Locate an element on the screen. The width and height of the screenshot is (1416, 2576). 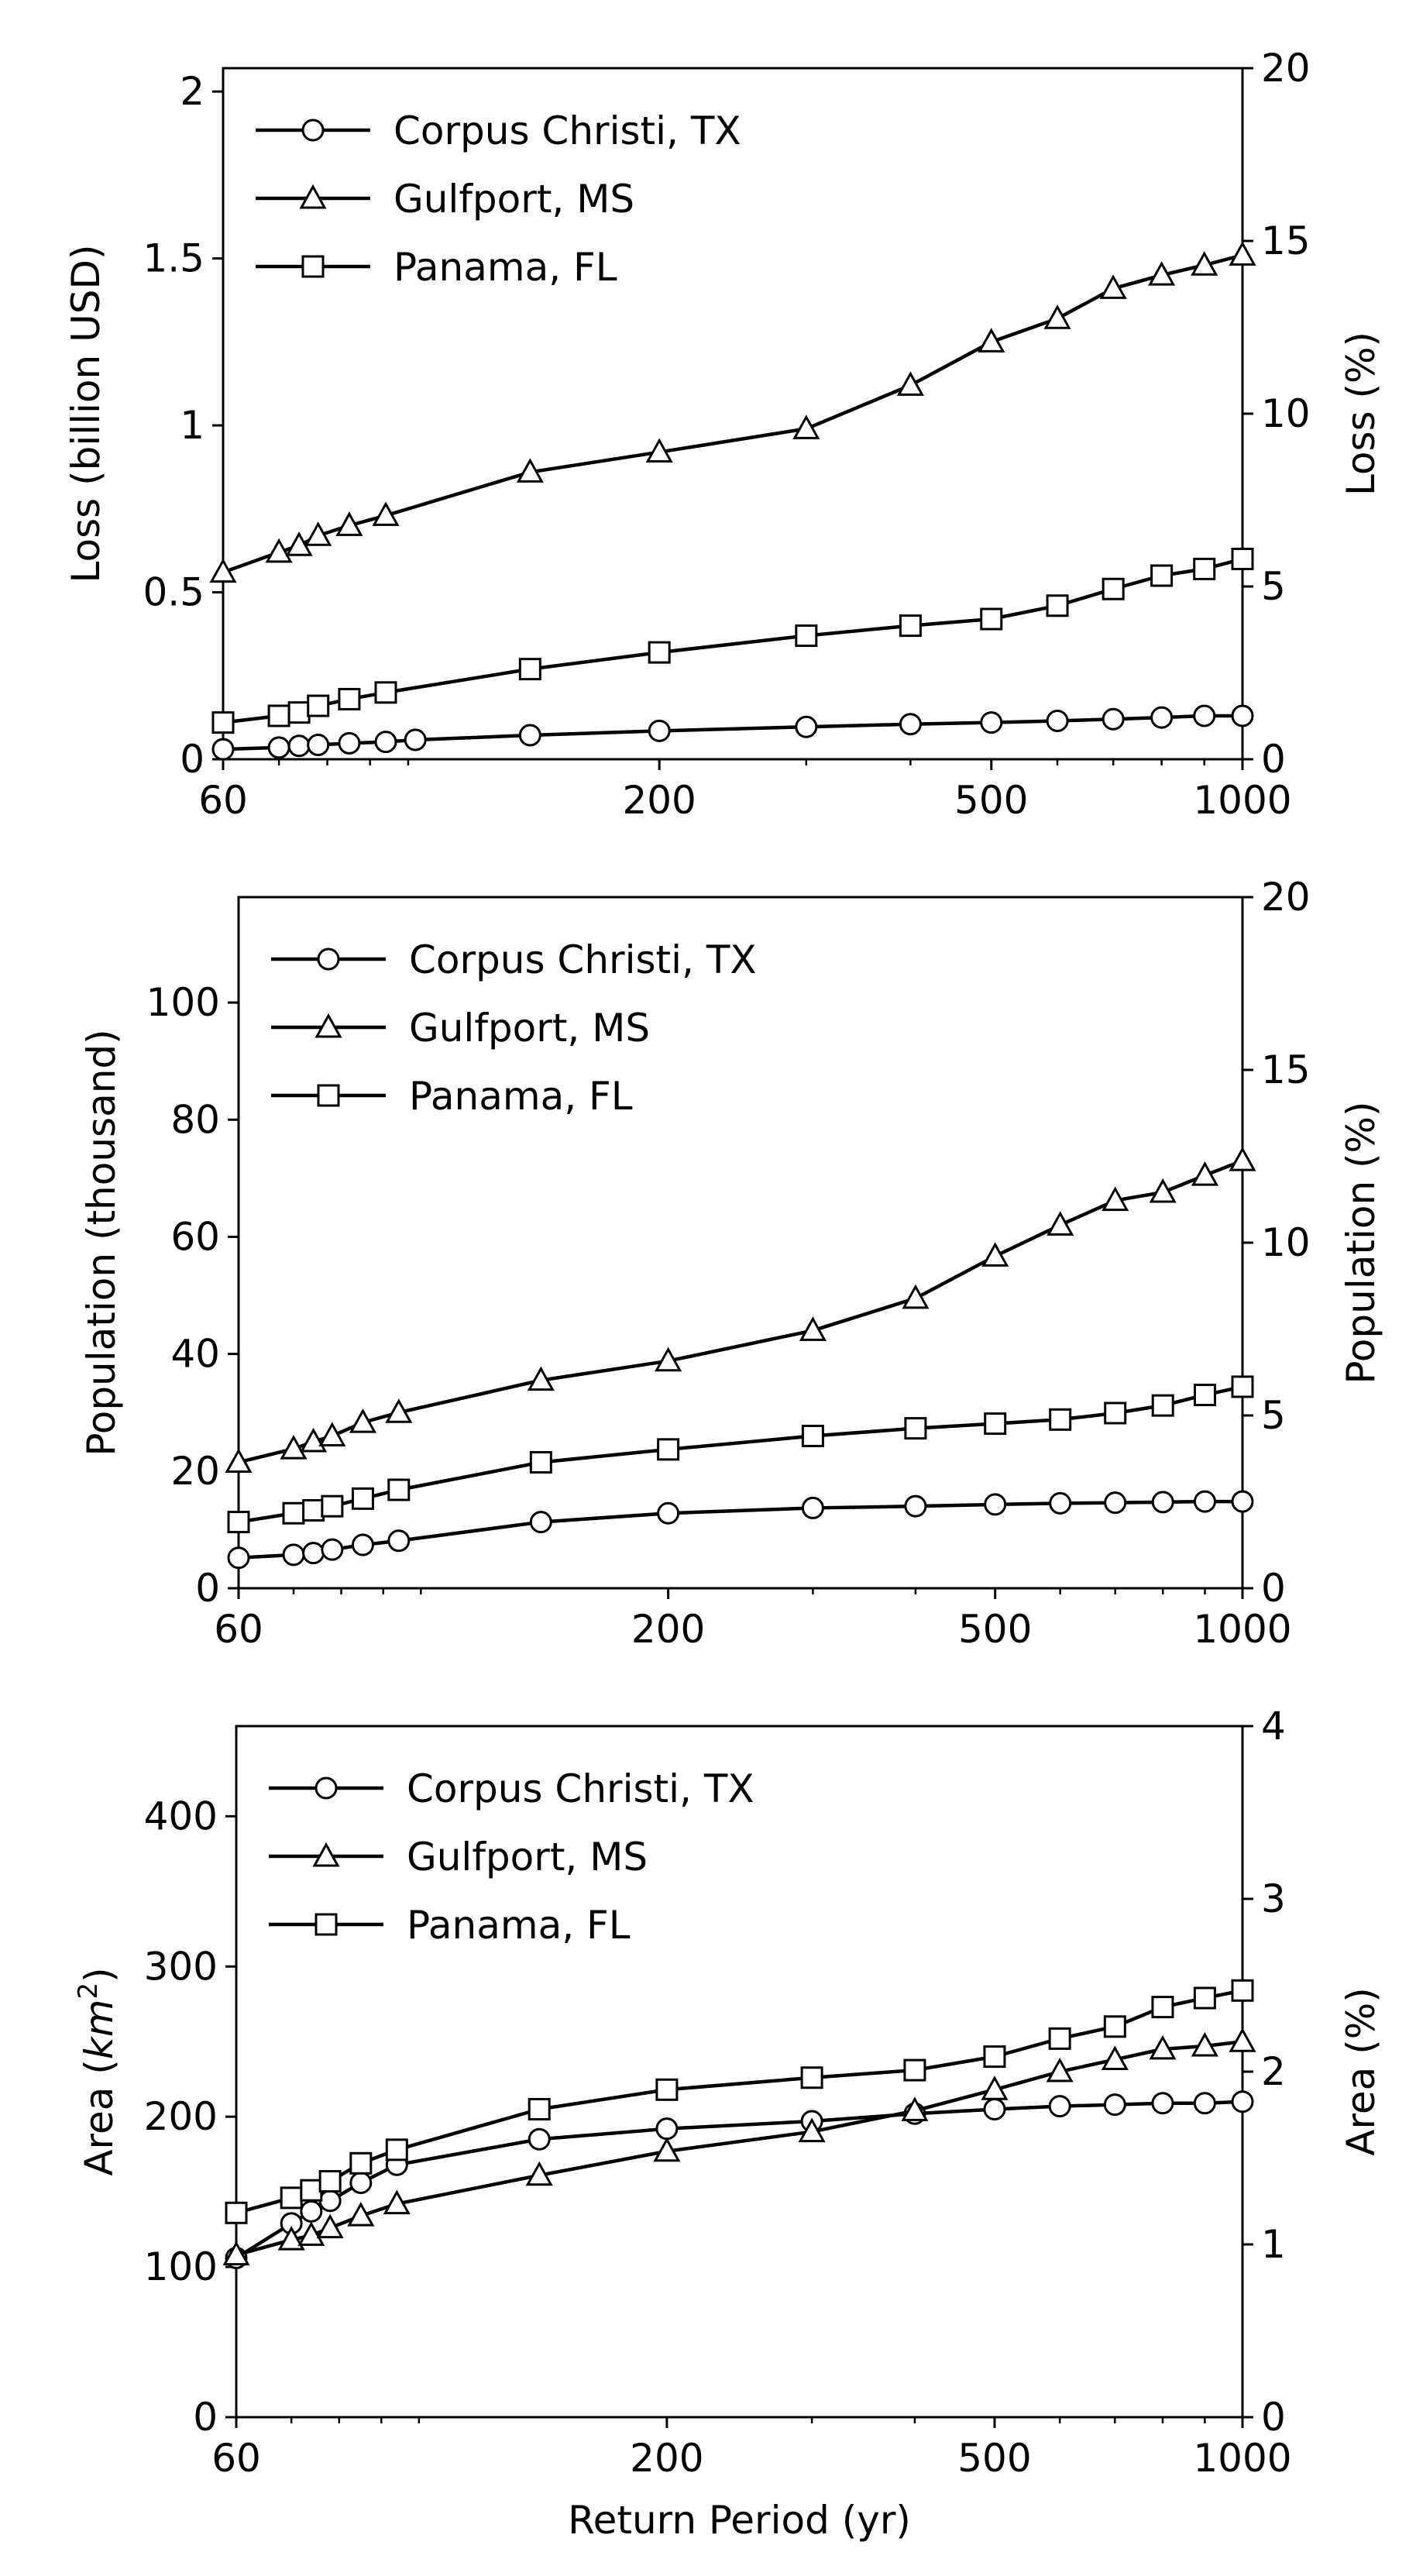
x-tick-label: 1000 is located at coordinates (1242, 2458).